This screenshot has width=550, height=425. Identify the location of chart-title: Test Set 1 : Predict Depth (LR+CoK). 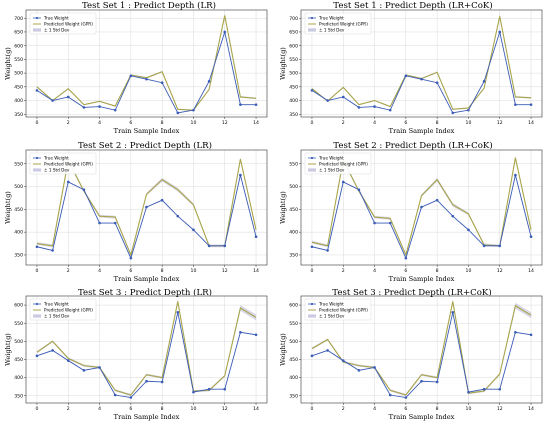
(412, 5).